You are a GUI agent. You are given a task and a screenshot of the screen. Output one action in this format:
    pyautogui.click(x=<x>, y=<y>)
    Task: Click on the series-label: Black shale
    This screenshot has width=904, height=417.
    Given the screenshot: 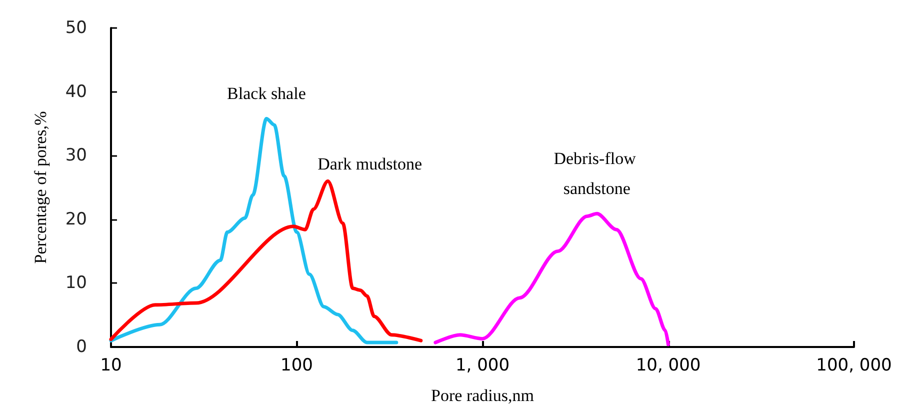 What is the action you would take?
    pyautogui.click(x=266, y=94)
    